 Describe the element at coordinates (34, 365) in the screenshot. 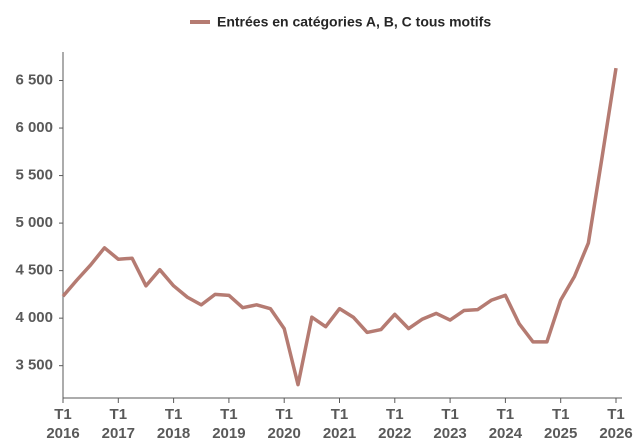

I see `y-tick-label: 3 500` at that location.